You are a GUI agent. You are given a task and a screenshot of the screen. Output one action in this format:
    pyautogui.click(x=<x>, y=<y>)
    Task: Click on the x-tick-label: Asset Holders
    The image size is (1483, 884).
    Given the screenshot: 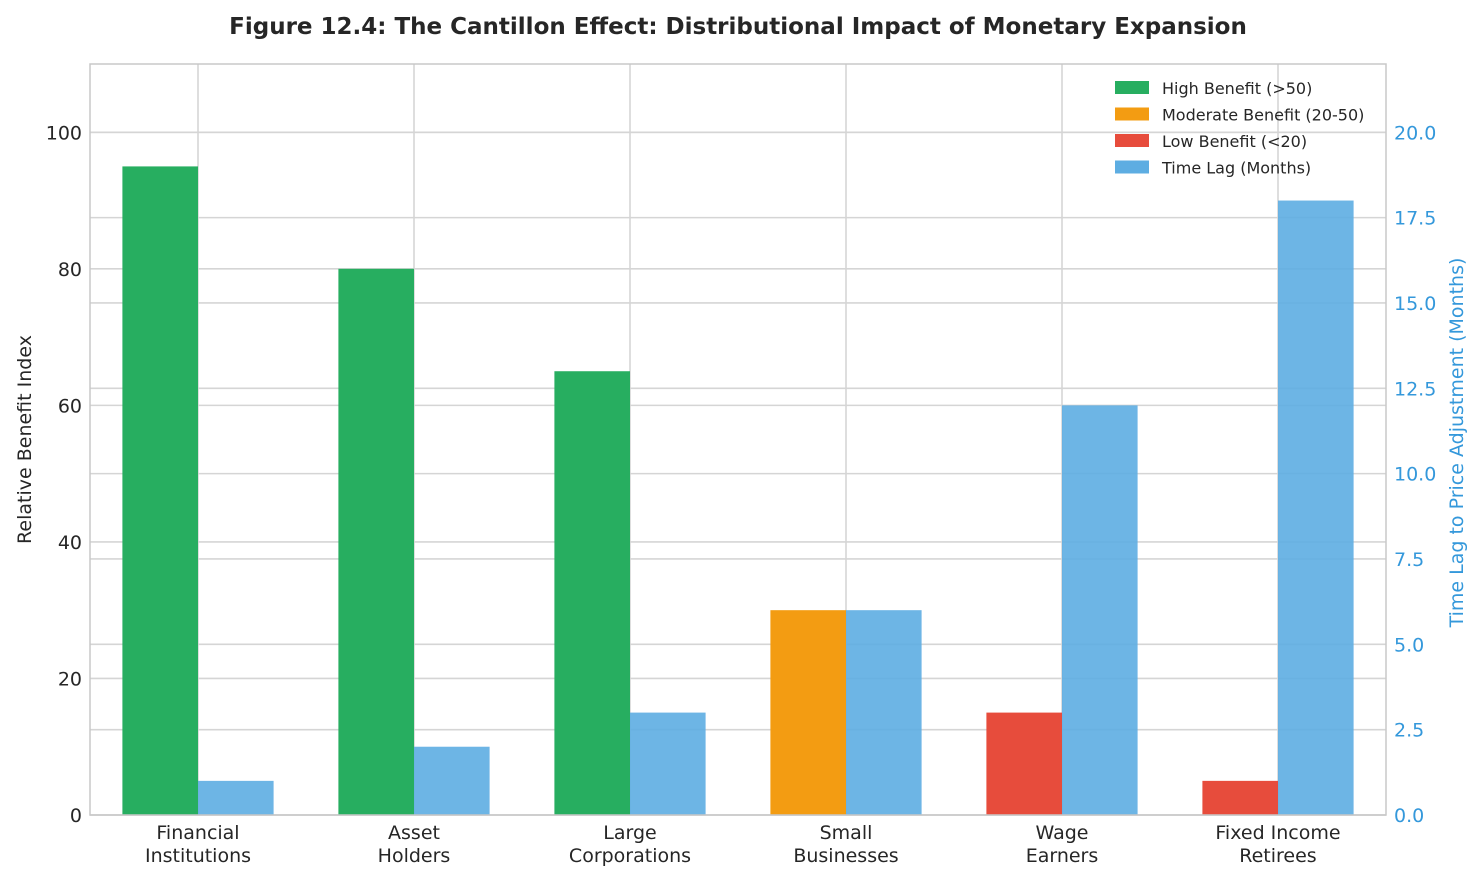 What is the action you would take?
    pyautogui.click(x=414, y=844)
    